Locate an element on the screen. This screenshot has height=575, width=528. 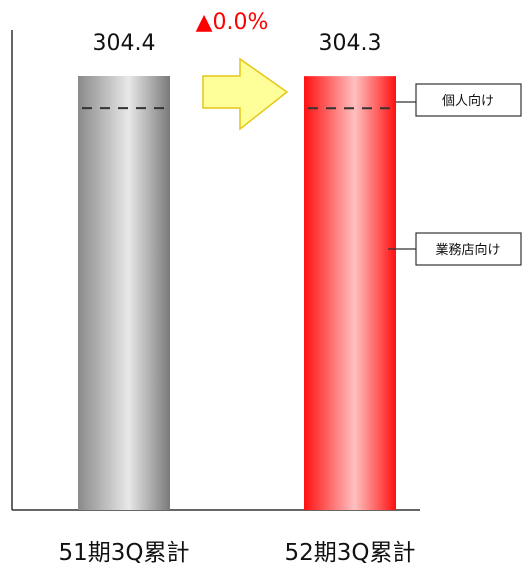
callout-label-individual: 個人向け is located at coordinates (468, 101).